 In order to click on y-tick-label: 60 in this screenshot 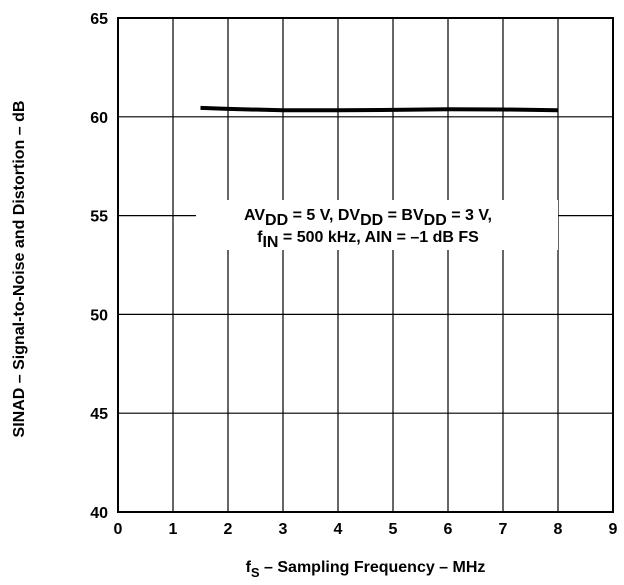, I will do `click(99, 118)`.